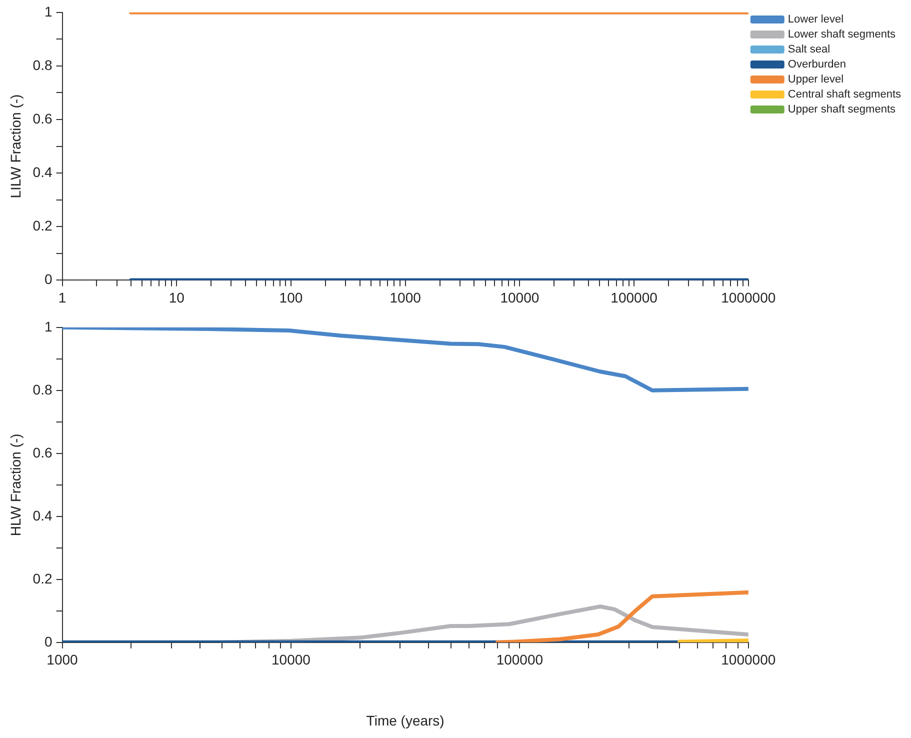  What do you see at coordinates (405, 720) in the screenshot?
I see `x-axis-title: Time (years)` at bounding box center [405, 720].